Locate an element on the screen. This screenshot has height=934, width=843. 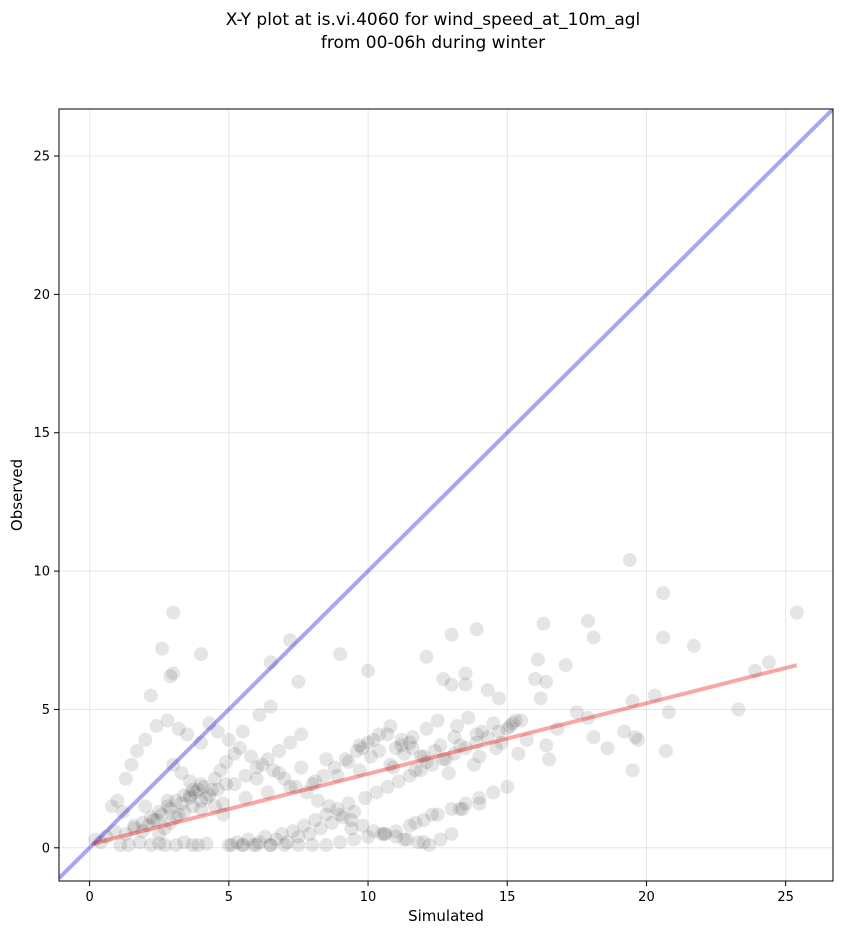
y-tick-label-2: 10 is located at coordinates (41, 572).